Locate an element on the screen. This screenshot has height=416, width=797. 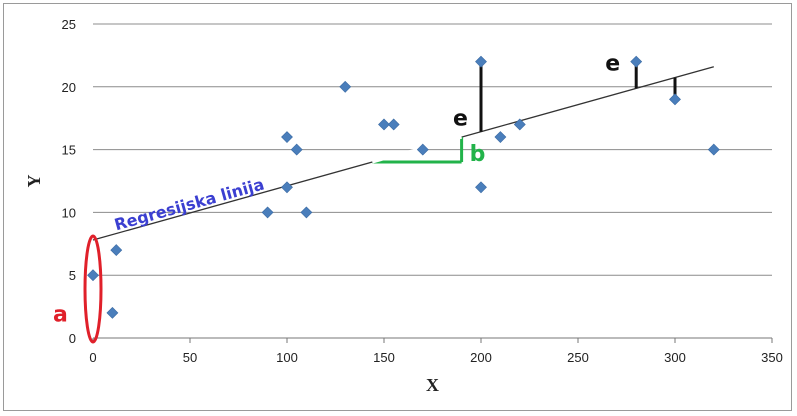
x-tick-label: 50 is located at coordinates (190, 357).